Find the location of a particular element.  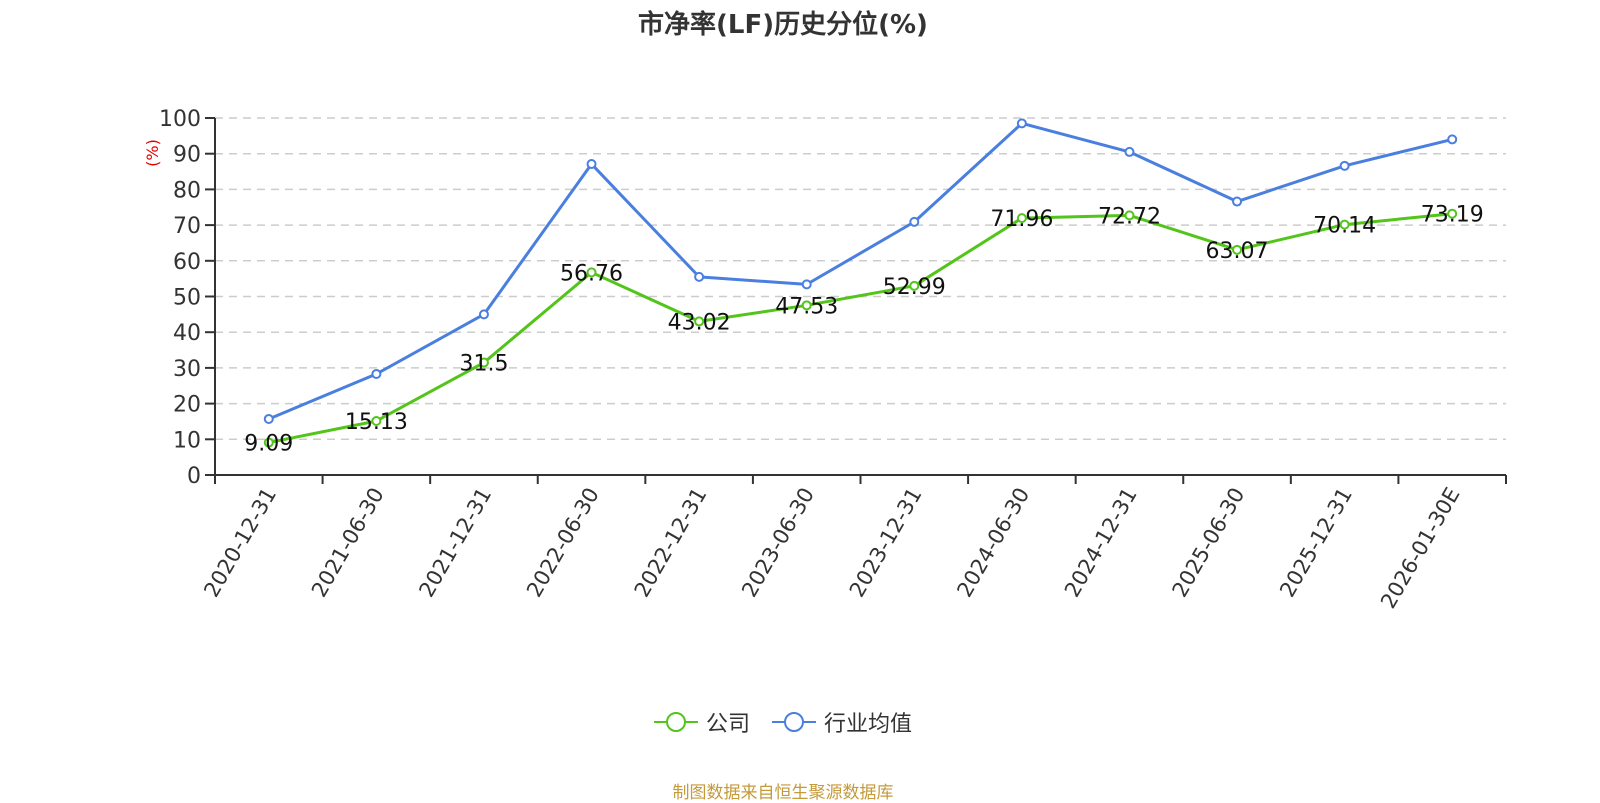

y-tick-label: 50 is located at coordinates (187, 298).